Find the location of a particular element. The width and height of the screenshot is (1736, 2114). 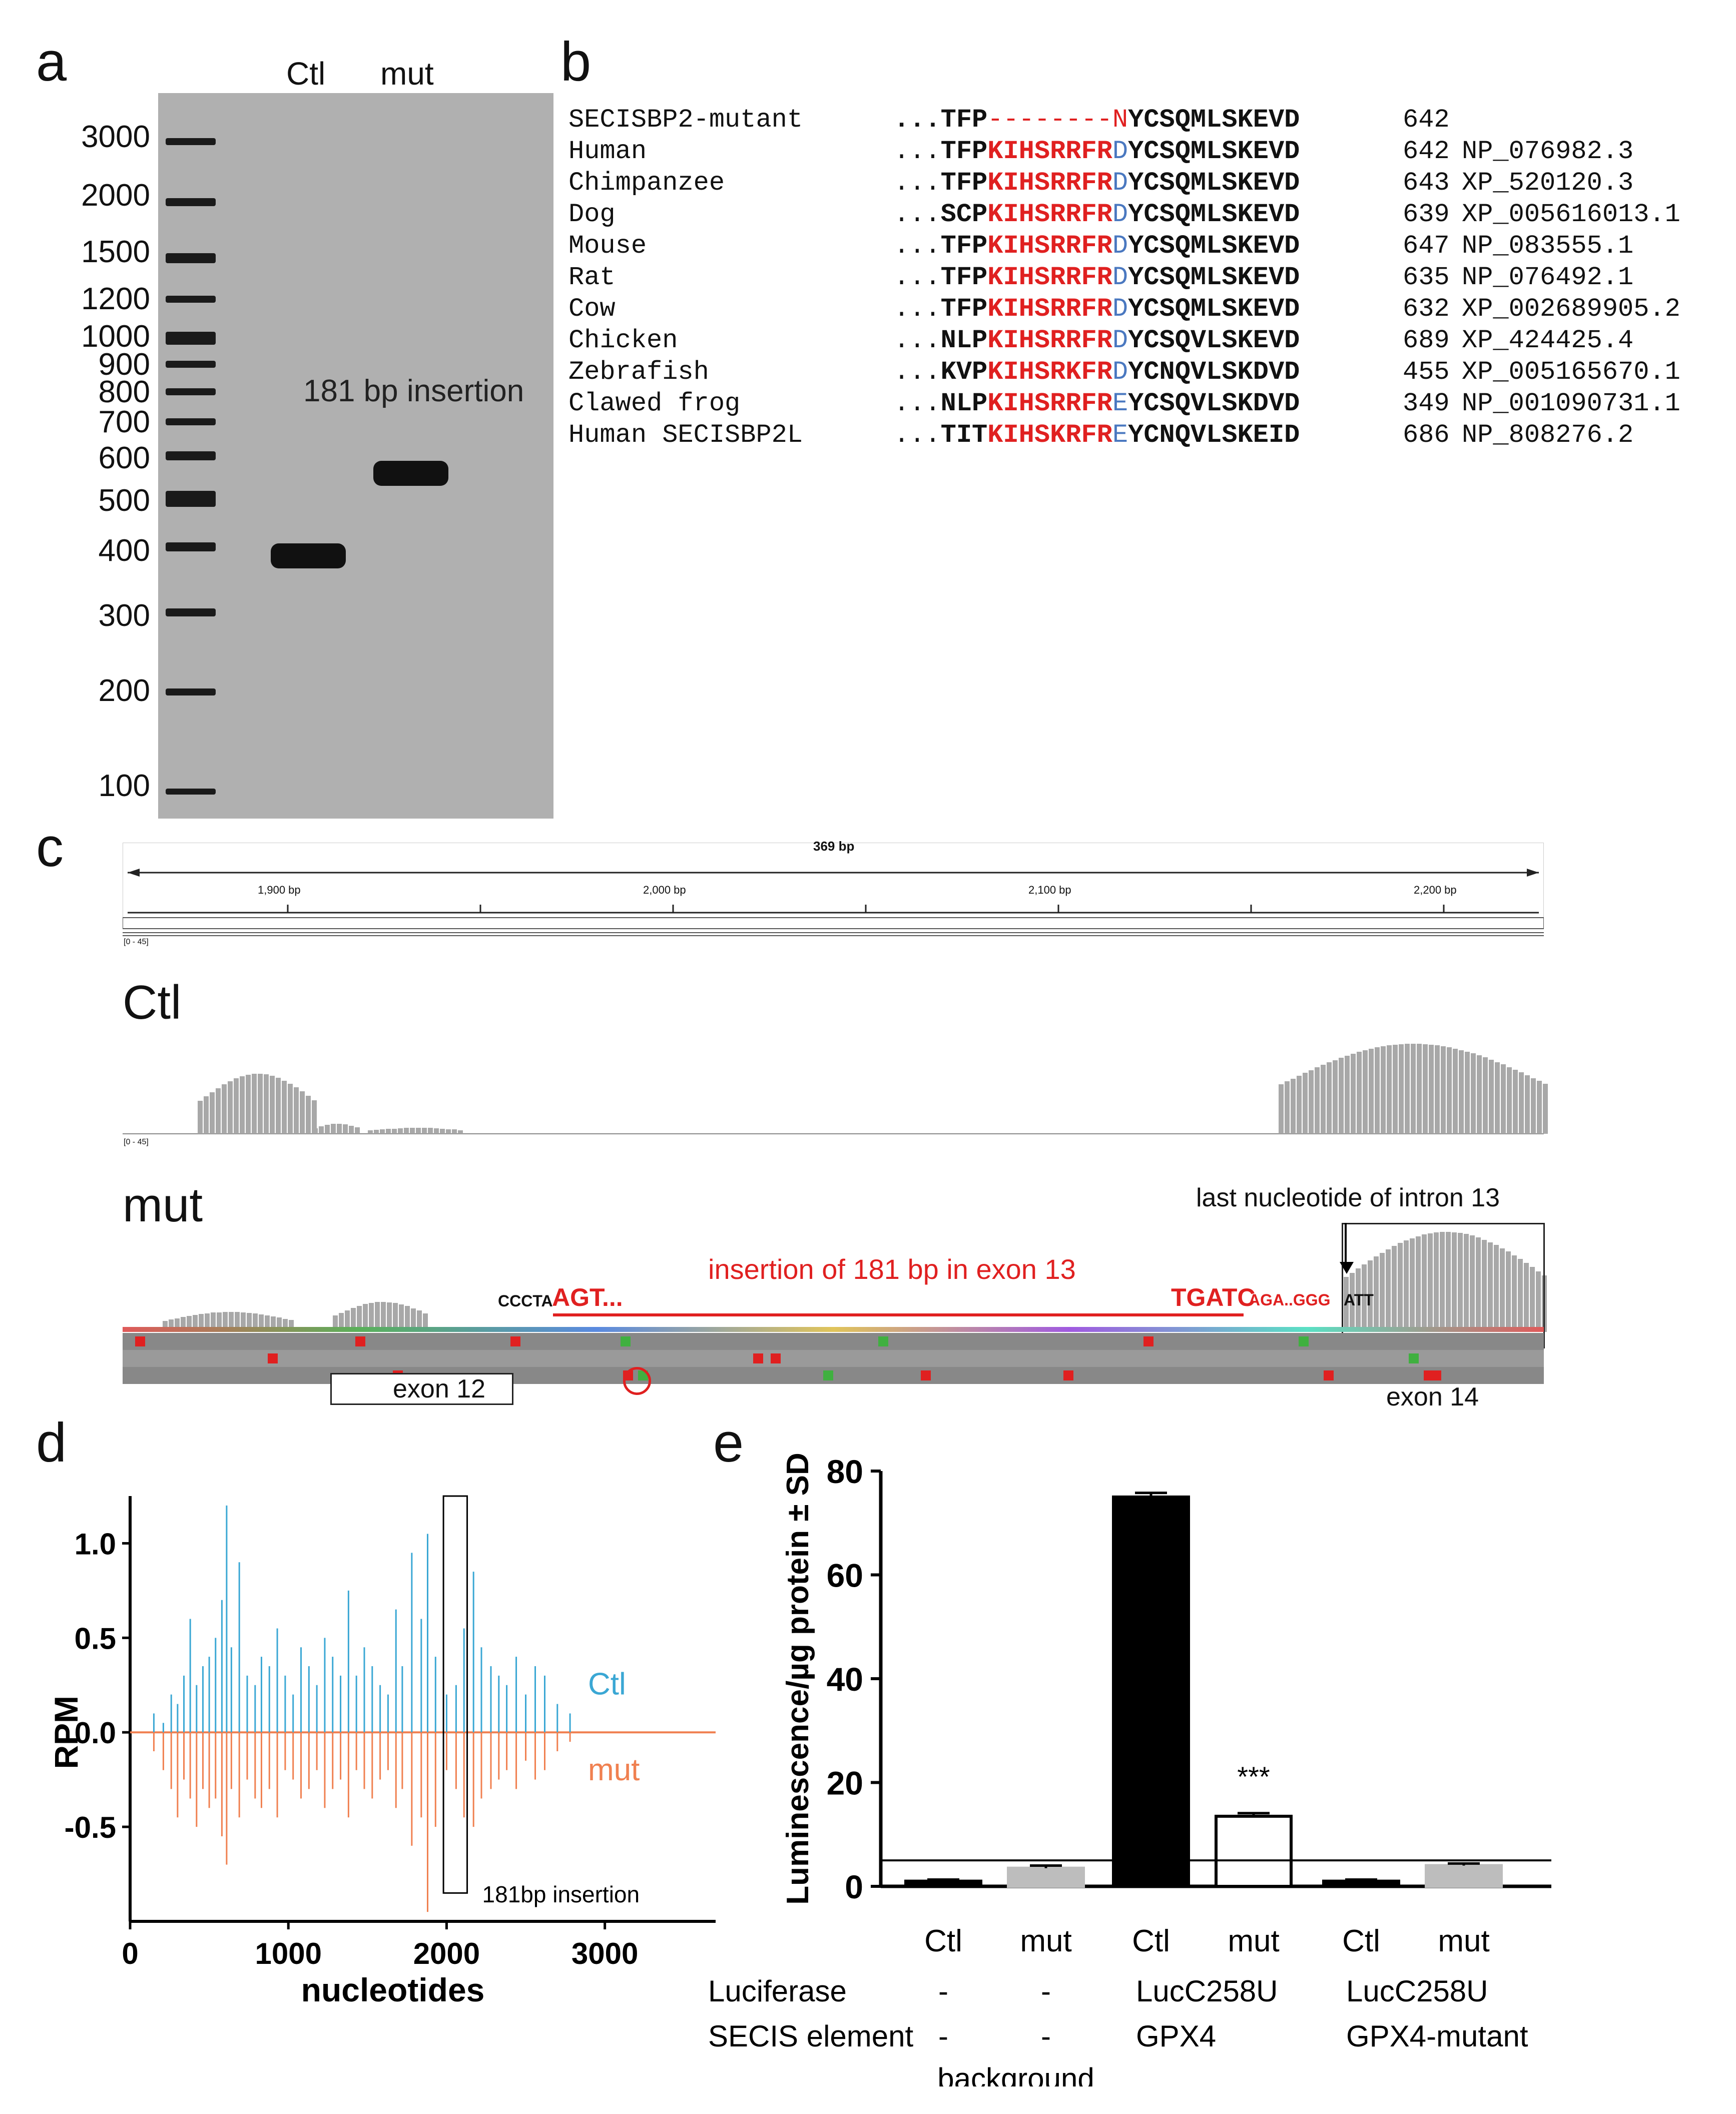

species-name: Zebrafish is located at coordinates (639, 372).